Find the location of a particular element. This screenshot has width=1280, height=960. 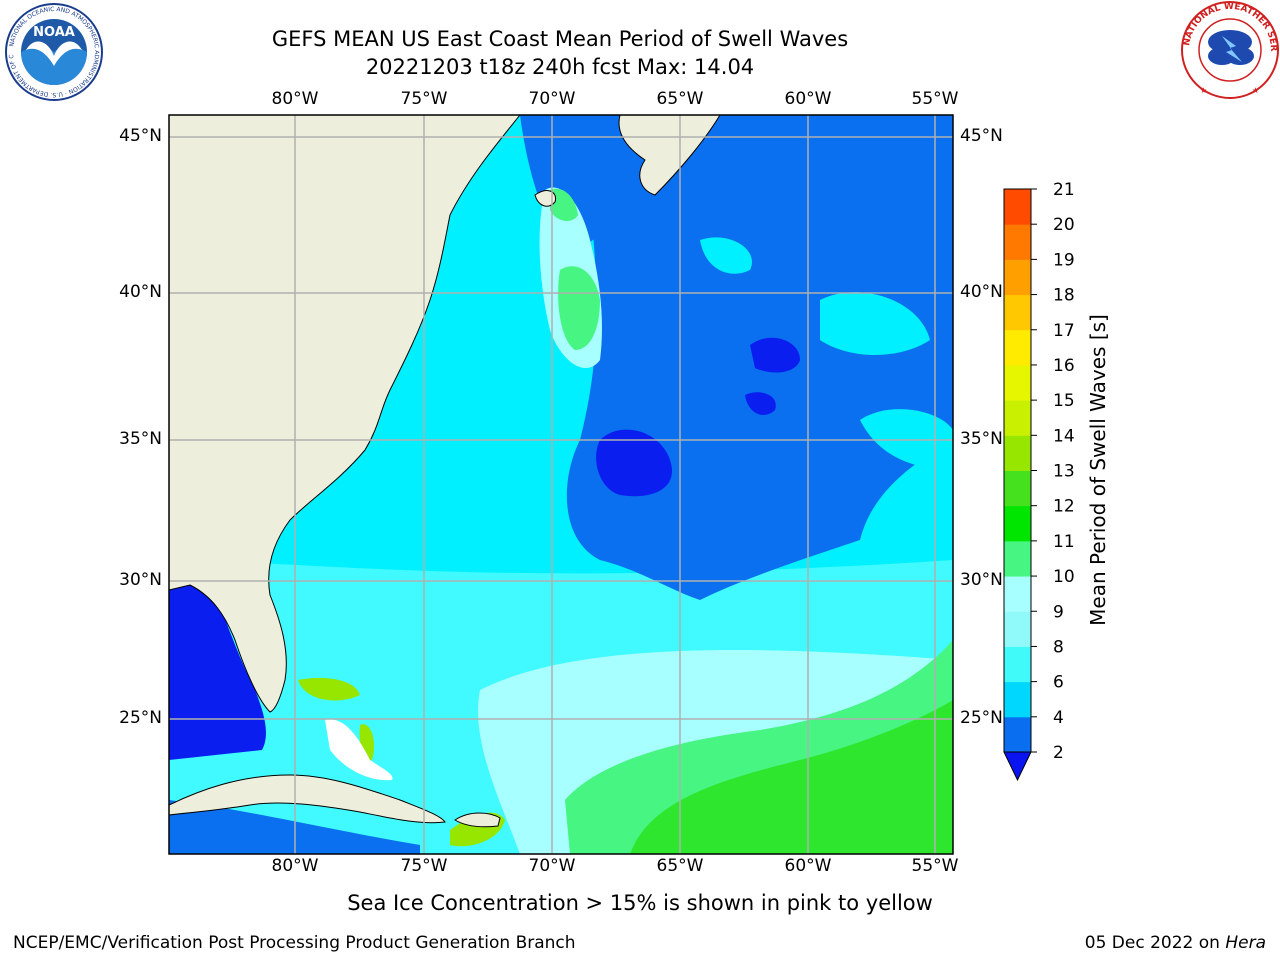

footer-date-text: 05 Dec 2022 on is located at coordinates (1155, 943).